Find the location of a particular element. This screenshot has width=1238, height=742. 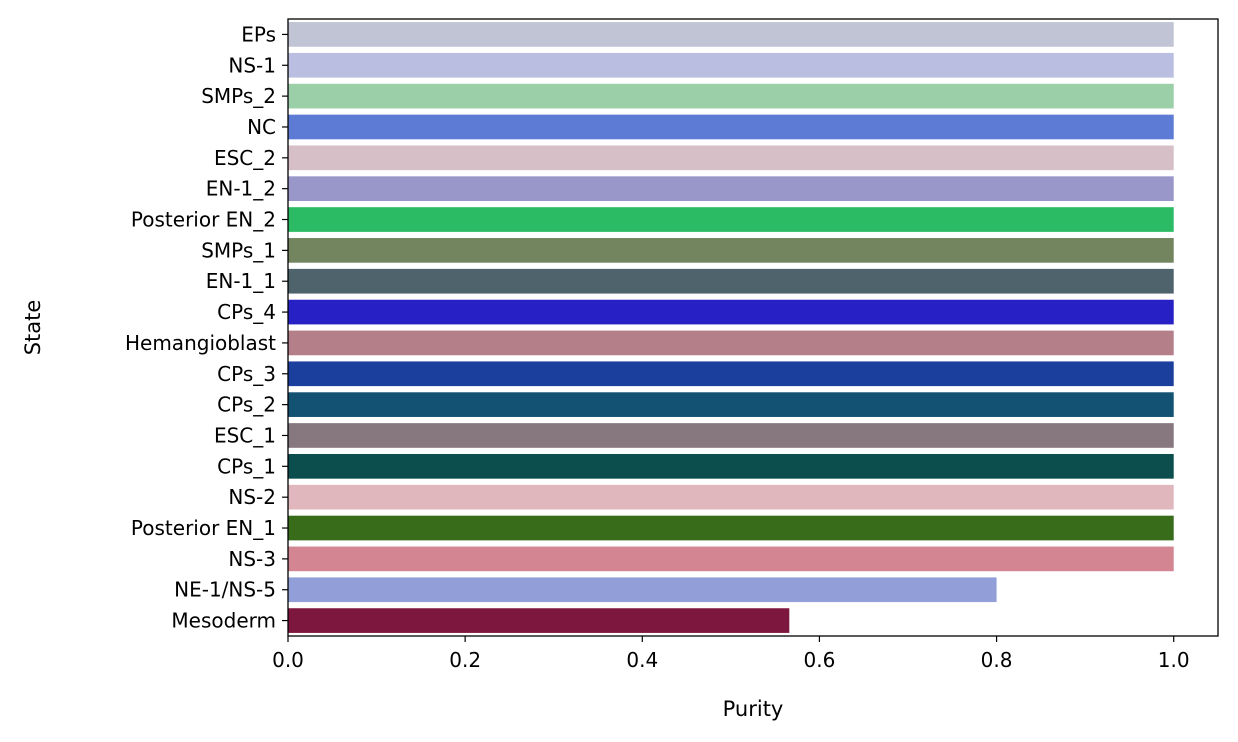

x-tick-label: 0.2 is located at coordinates (465, 660).